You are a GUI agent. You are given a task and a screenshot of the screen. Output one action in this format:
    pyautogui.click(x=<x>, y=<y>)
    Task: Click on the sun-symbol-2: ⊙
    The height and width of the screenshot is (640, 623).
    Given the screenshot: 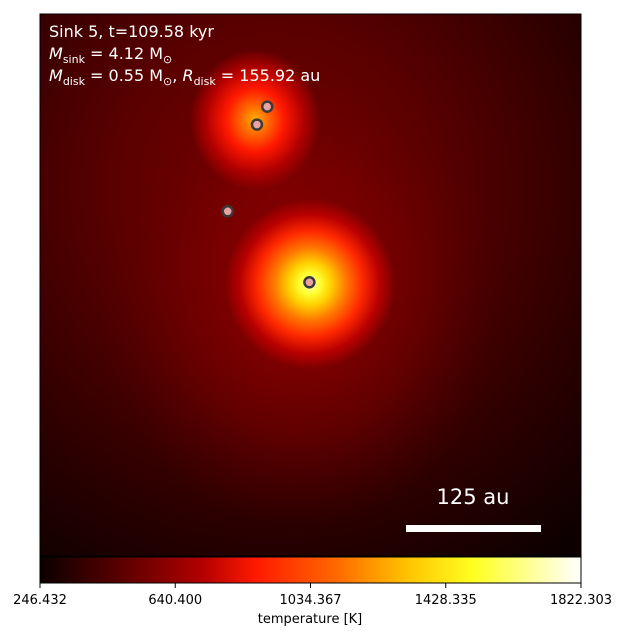 What is the action you would take?
    pyautogui.click(x=167, y=81)
    